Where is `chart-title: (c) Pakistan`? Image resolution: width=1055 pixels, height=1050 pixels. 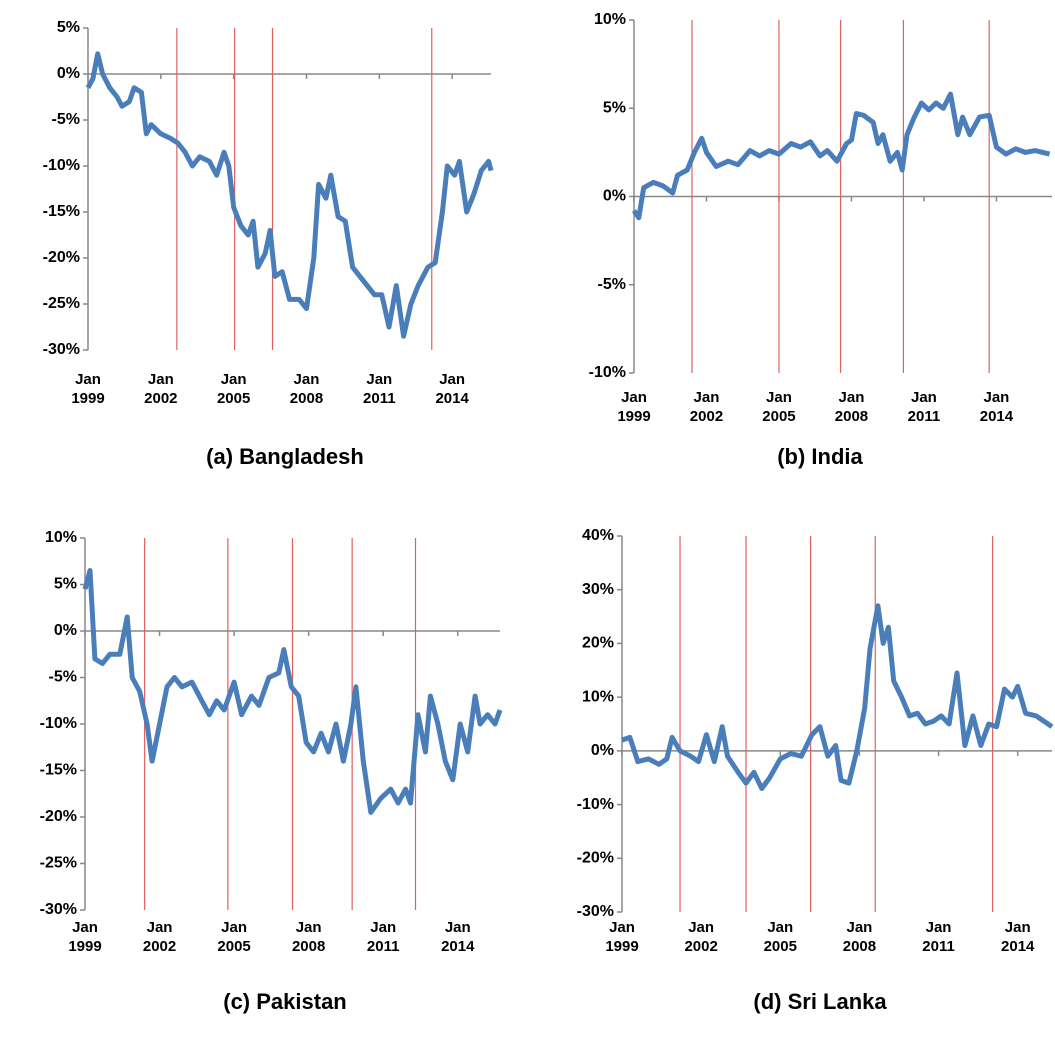
chart-title: (c) Pakistan is located at coordinates (285, 1001).